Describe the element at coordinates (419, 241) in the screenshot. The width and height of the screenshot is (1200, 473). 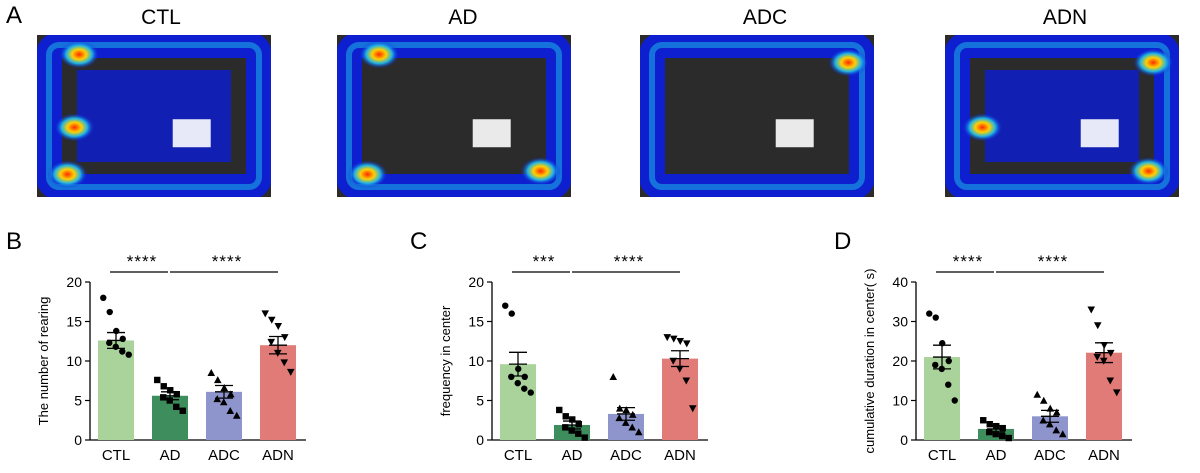
I see `panel-label-c: C` at that location.